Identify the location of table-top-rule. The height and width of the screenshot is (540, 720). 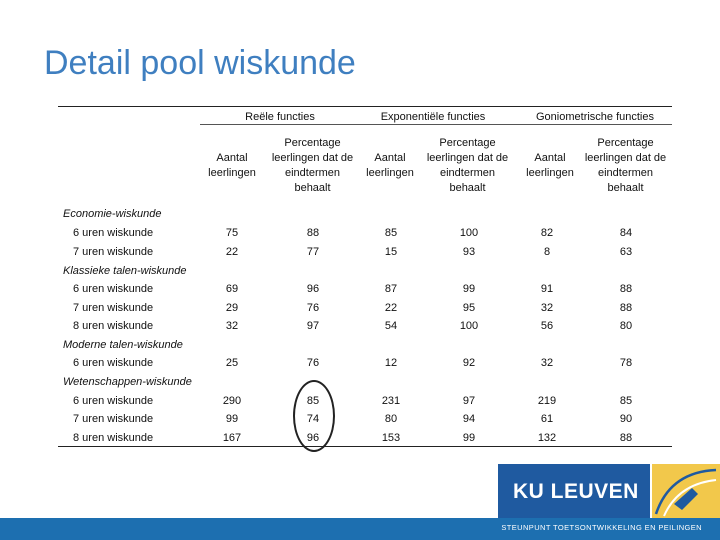
(365, 106).